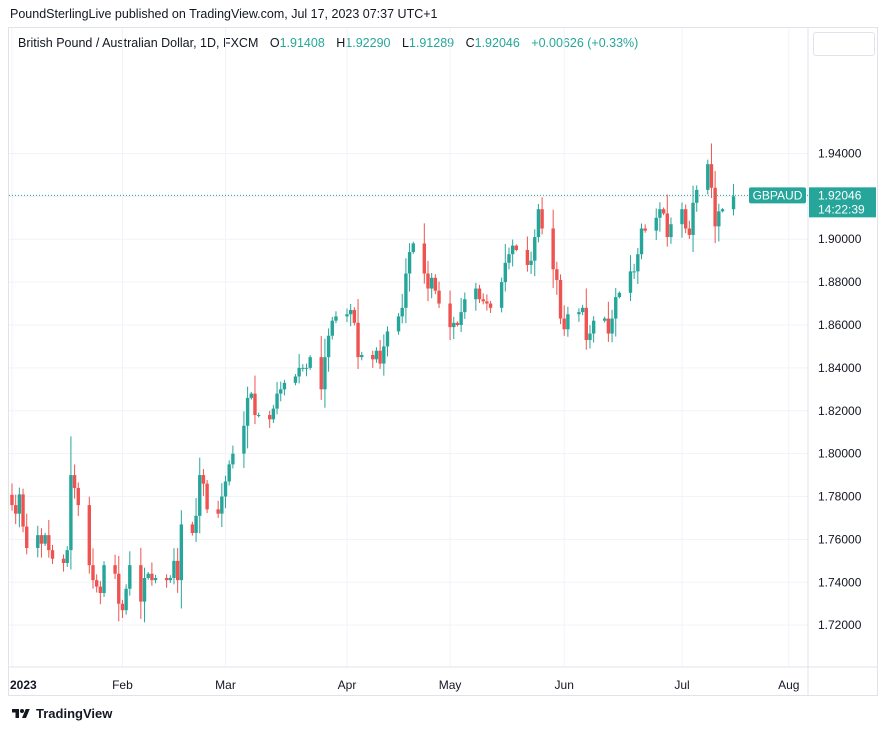  What do you see at coordinates (23, 685) in the screenshot?
I see `x-tick-label: 2023` at bounding box center [23, 685].